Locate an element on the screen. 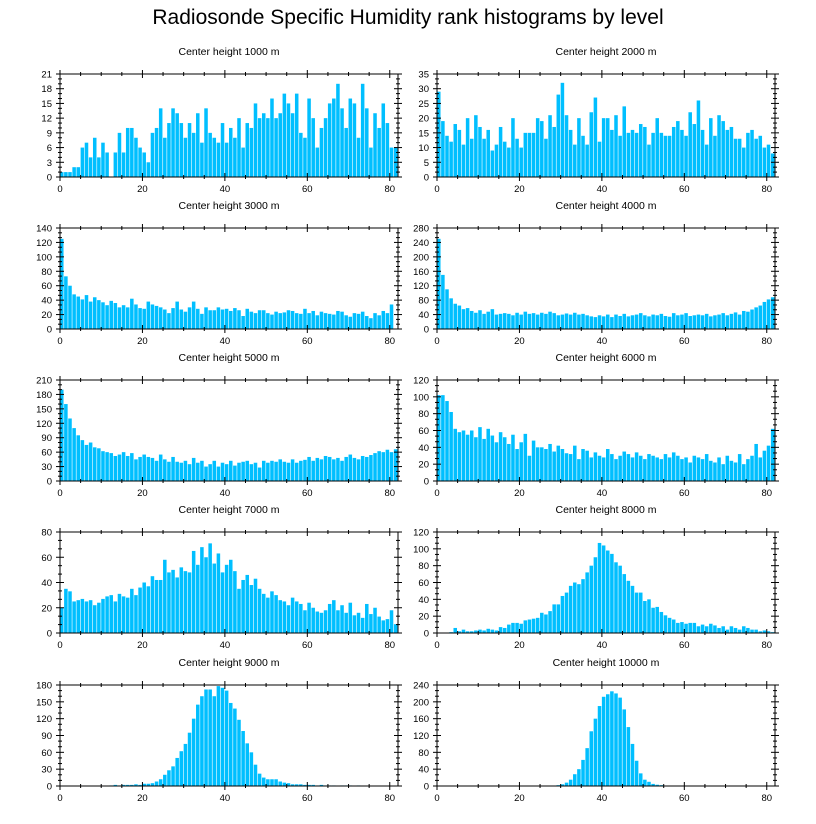  x-tick-label: 60 is located at coordinates (684, 798).